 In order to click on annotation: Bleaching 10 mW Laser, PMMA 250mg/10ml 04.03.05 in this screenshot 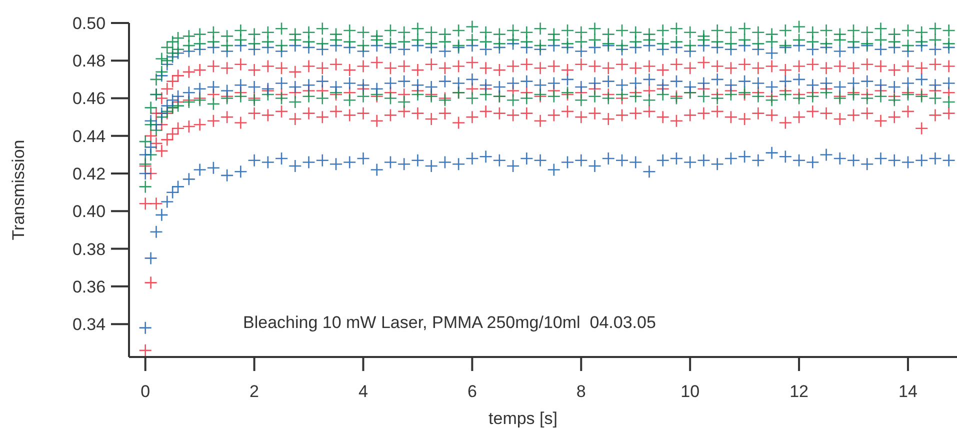, I will do `click(449, 322)`.